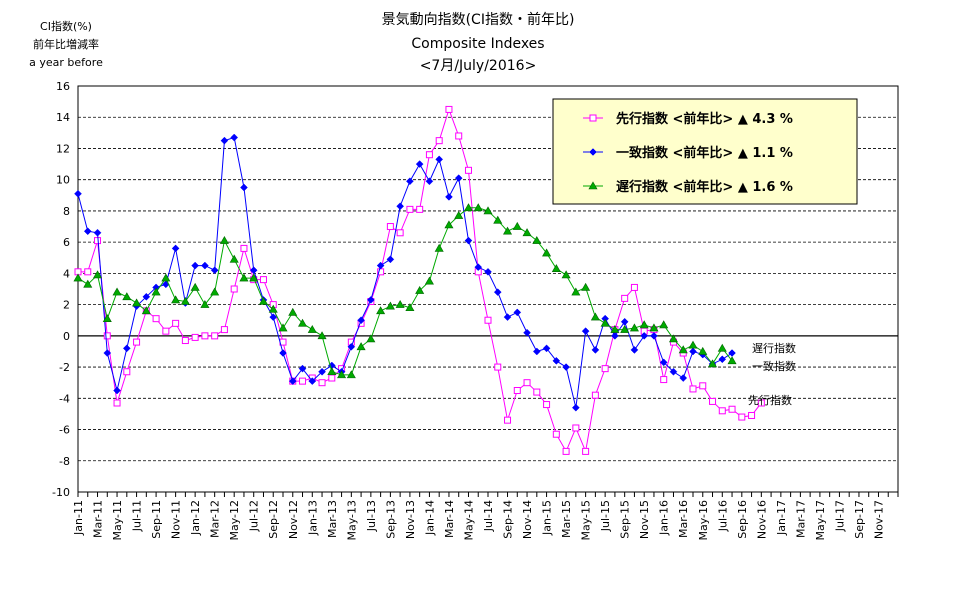 The height and width of the screenshot is (604, 970). What do you see at coordinates (429, 518) in the screenshot?
I see `x-tick-label: Jan-14` at bounding box center [429, 518].